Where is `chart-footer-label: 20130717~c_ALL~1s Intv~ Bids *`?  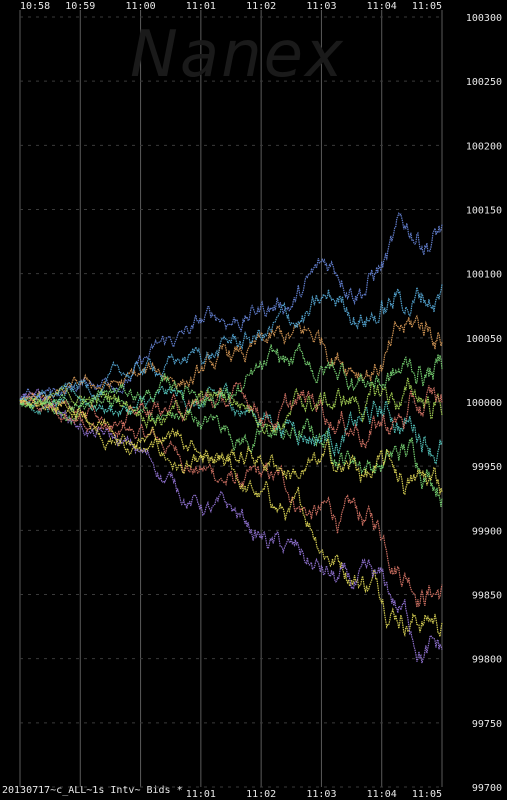 chart-footer-label: 20130717~c_ALL~1s Intv~ Bids * is located at coordinates (92, 790).